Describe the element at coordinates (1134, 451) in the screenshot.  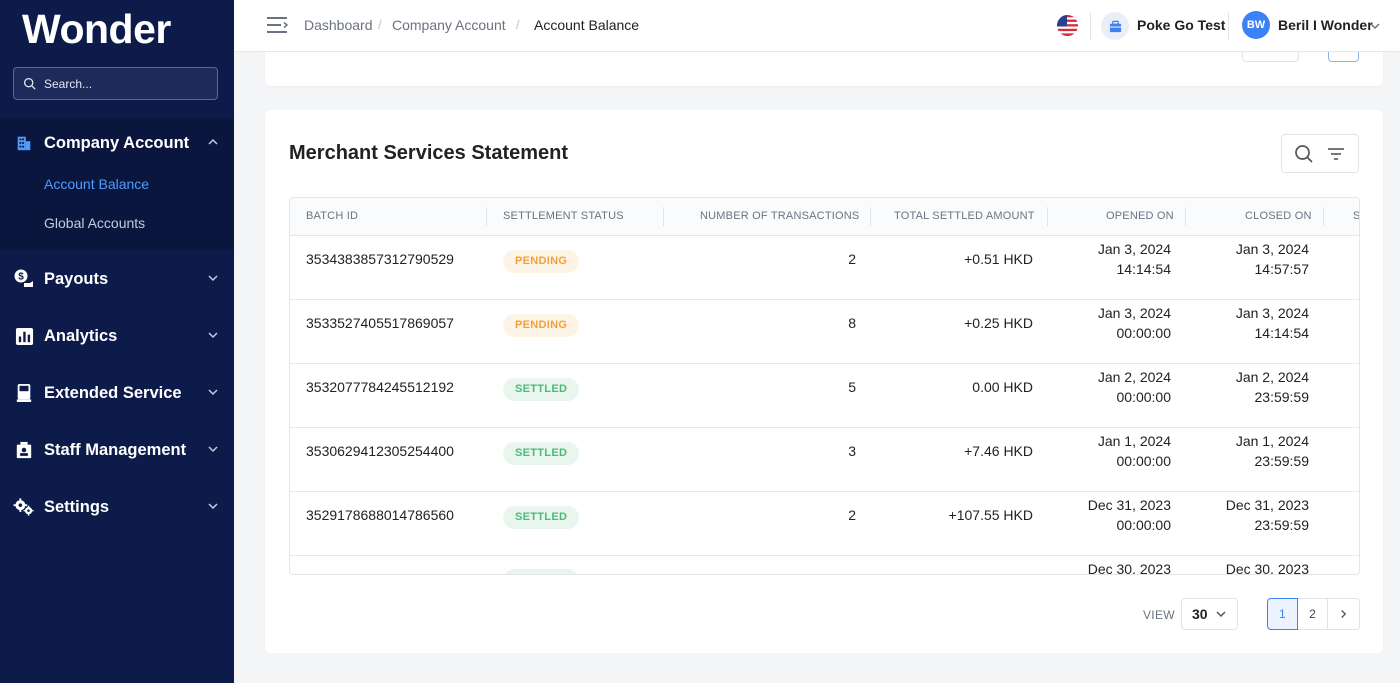
I see `opened-on: Jan 1, 2024 00:00:00` at that location.